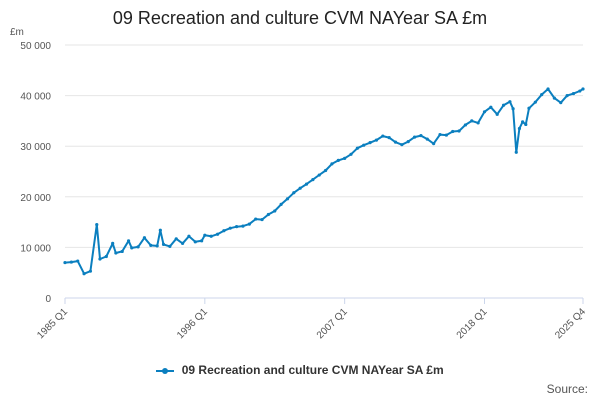 The height and width of the screenshot is (400, 600). What do you see at coordinates (567, 389) in the screenshot?
I see `credits-label: Source:` at bounding box center [567, 389].